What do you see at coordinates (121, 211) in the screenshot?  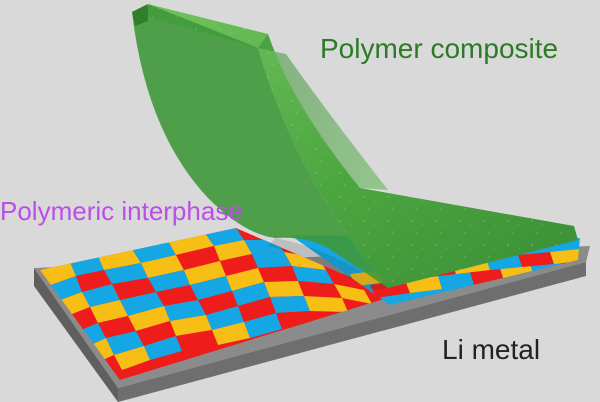 I see `polymeric-interphase-label: Polymeric interphase` at bounding box center [121, 211].